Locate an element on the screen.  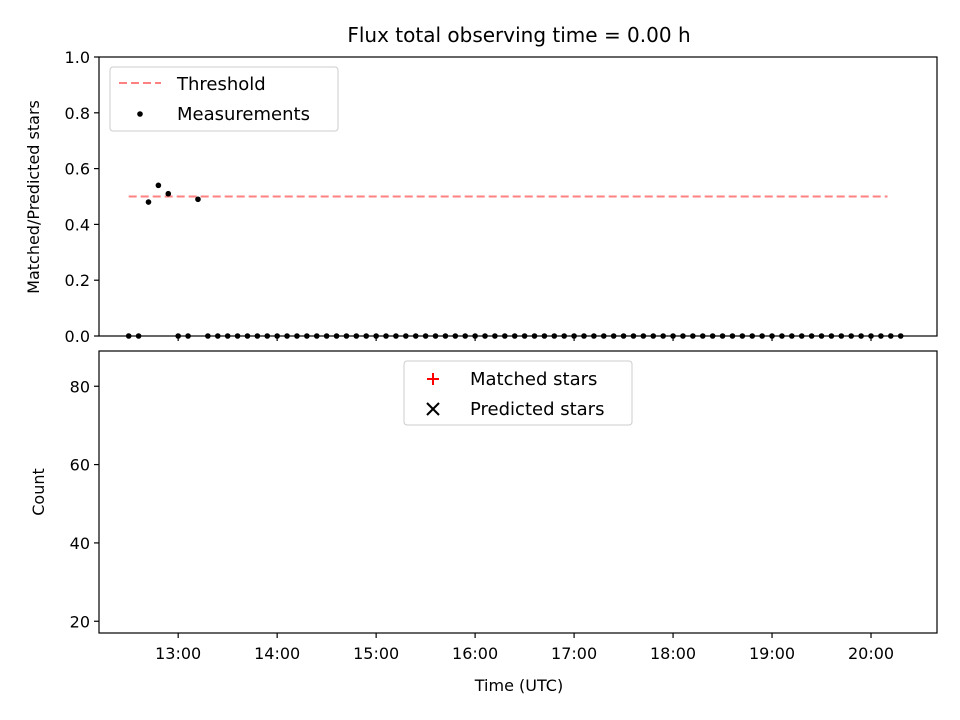
count-x-tick-label-5: 18:00 is located at coordinates (673, 653).